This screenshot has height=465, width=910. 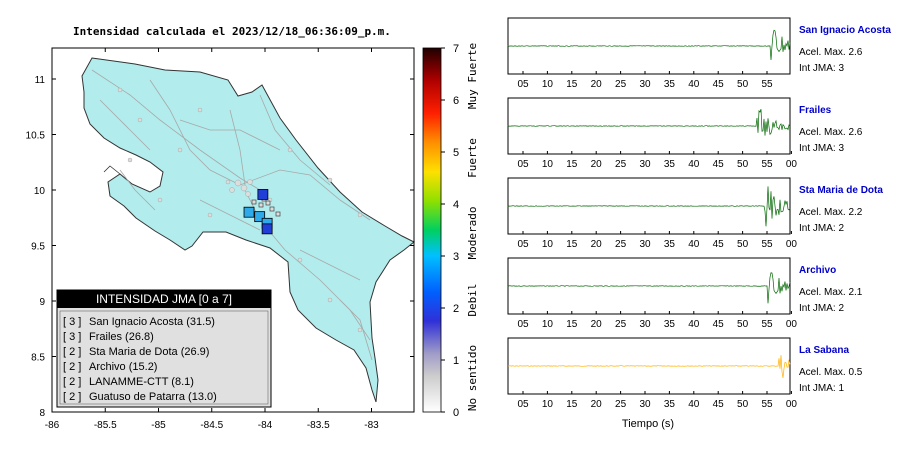 What do you see at coordinates (318, 425) in the screenshot?
I see `x-tick-label: -83.5` at bounding box center [318, 425].